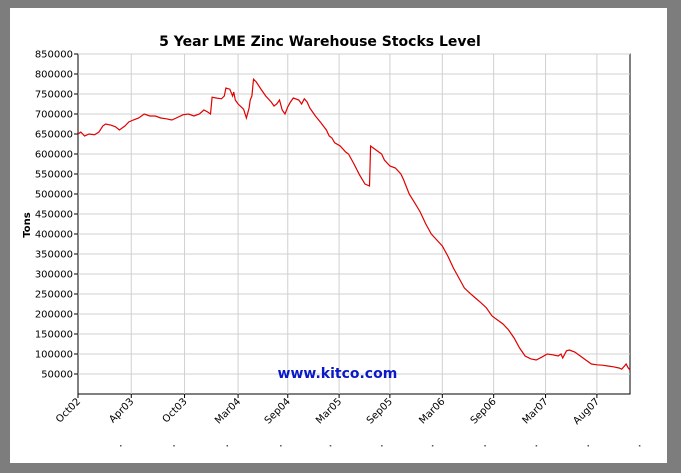  I want to click on x-tick-label: Mar05, so click(329, 411).